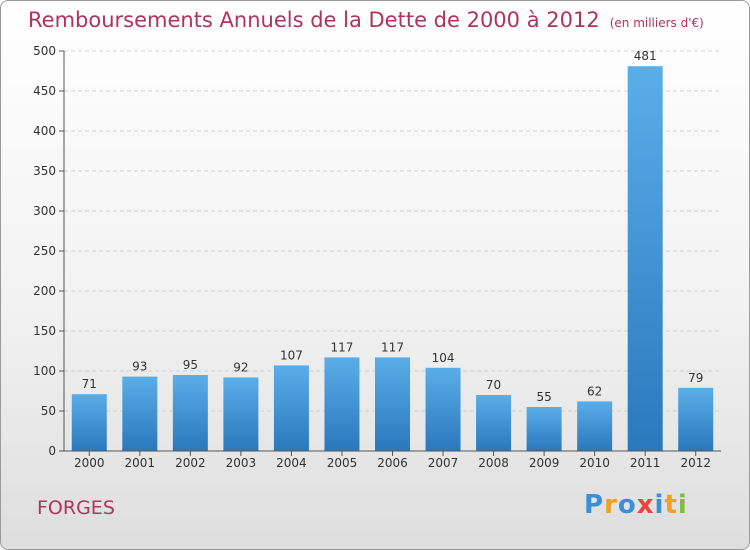  What do you see at coordinates (89, 463) in the screenshot?
I see `x-tick-label: 2000` at bounding box center [89, 463].